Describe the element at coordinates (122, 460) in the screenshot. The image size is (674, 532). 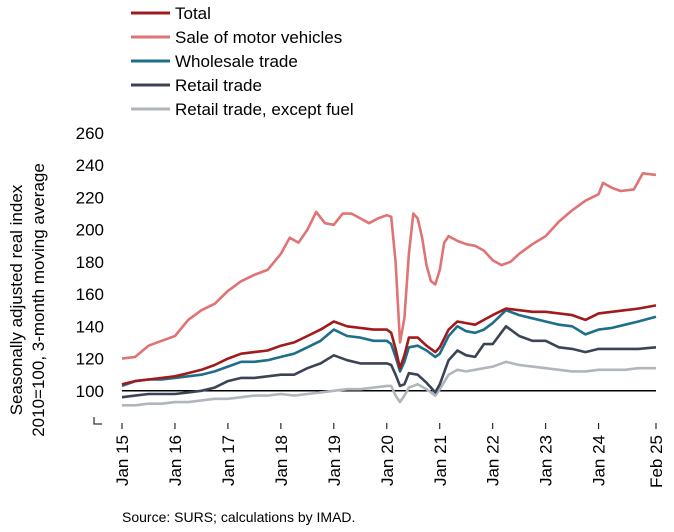
I see `x-tick-label: Jan 15` at that location.